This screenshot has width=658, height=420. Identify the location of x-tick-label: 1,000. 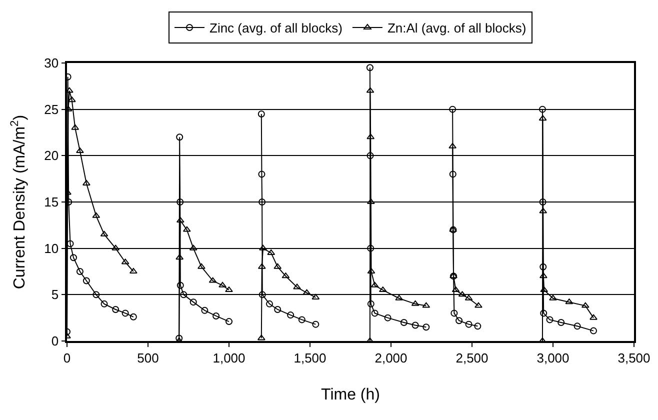
(229, 358).